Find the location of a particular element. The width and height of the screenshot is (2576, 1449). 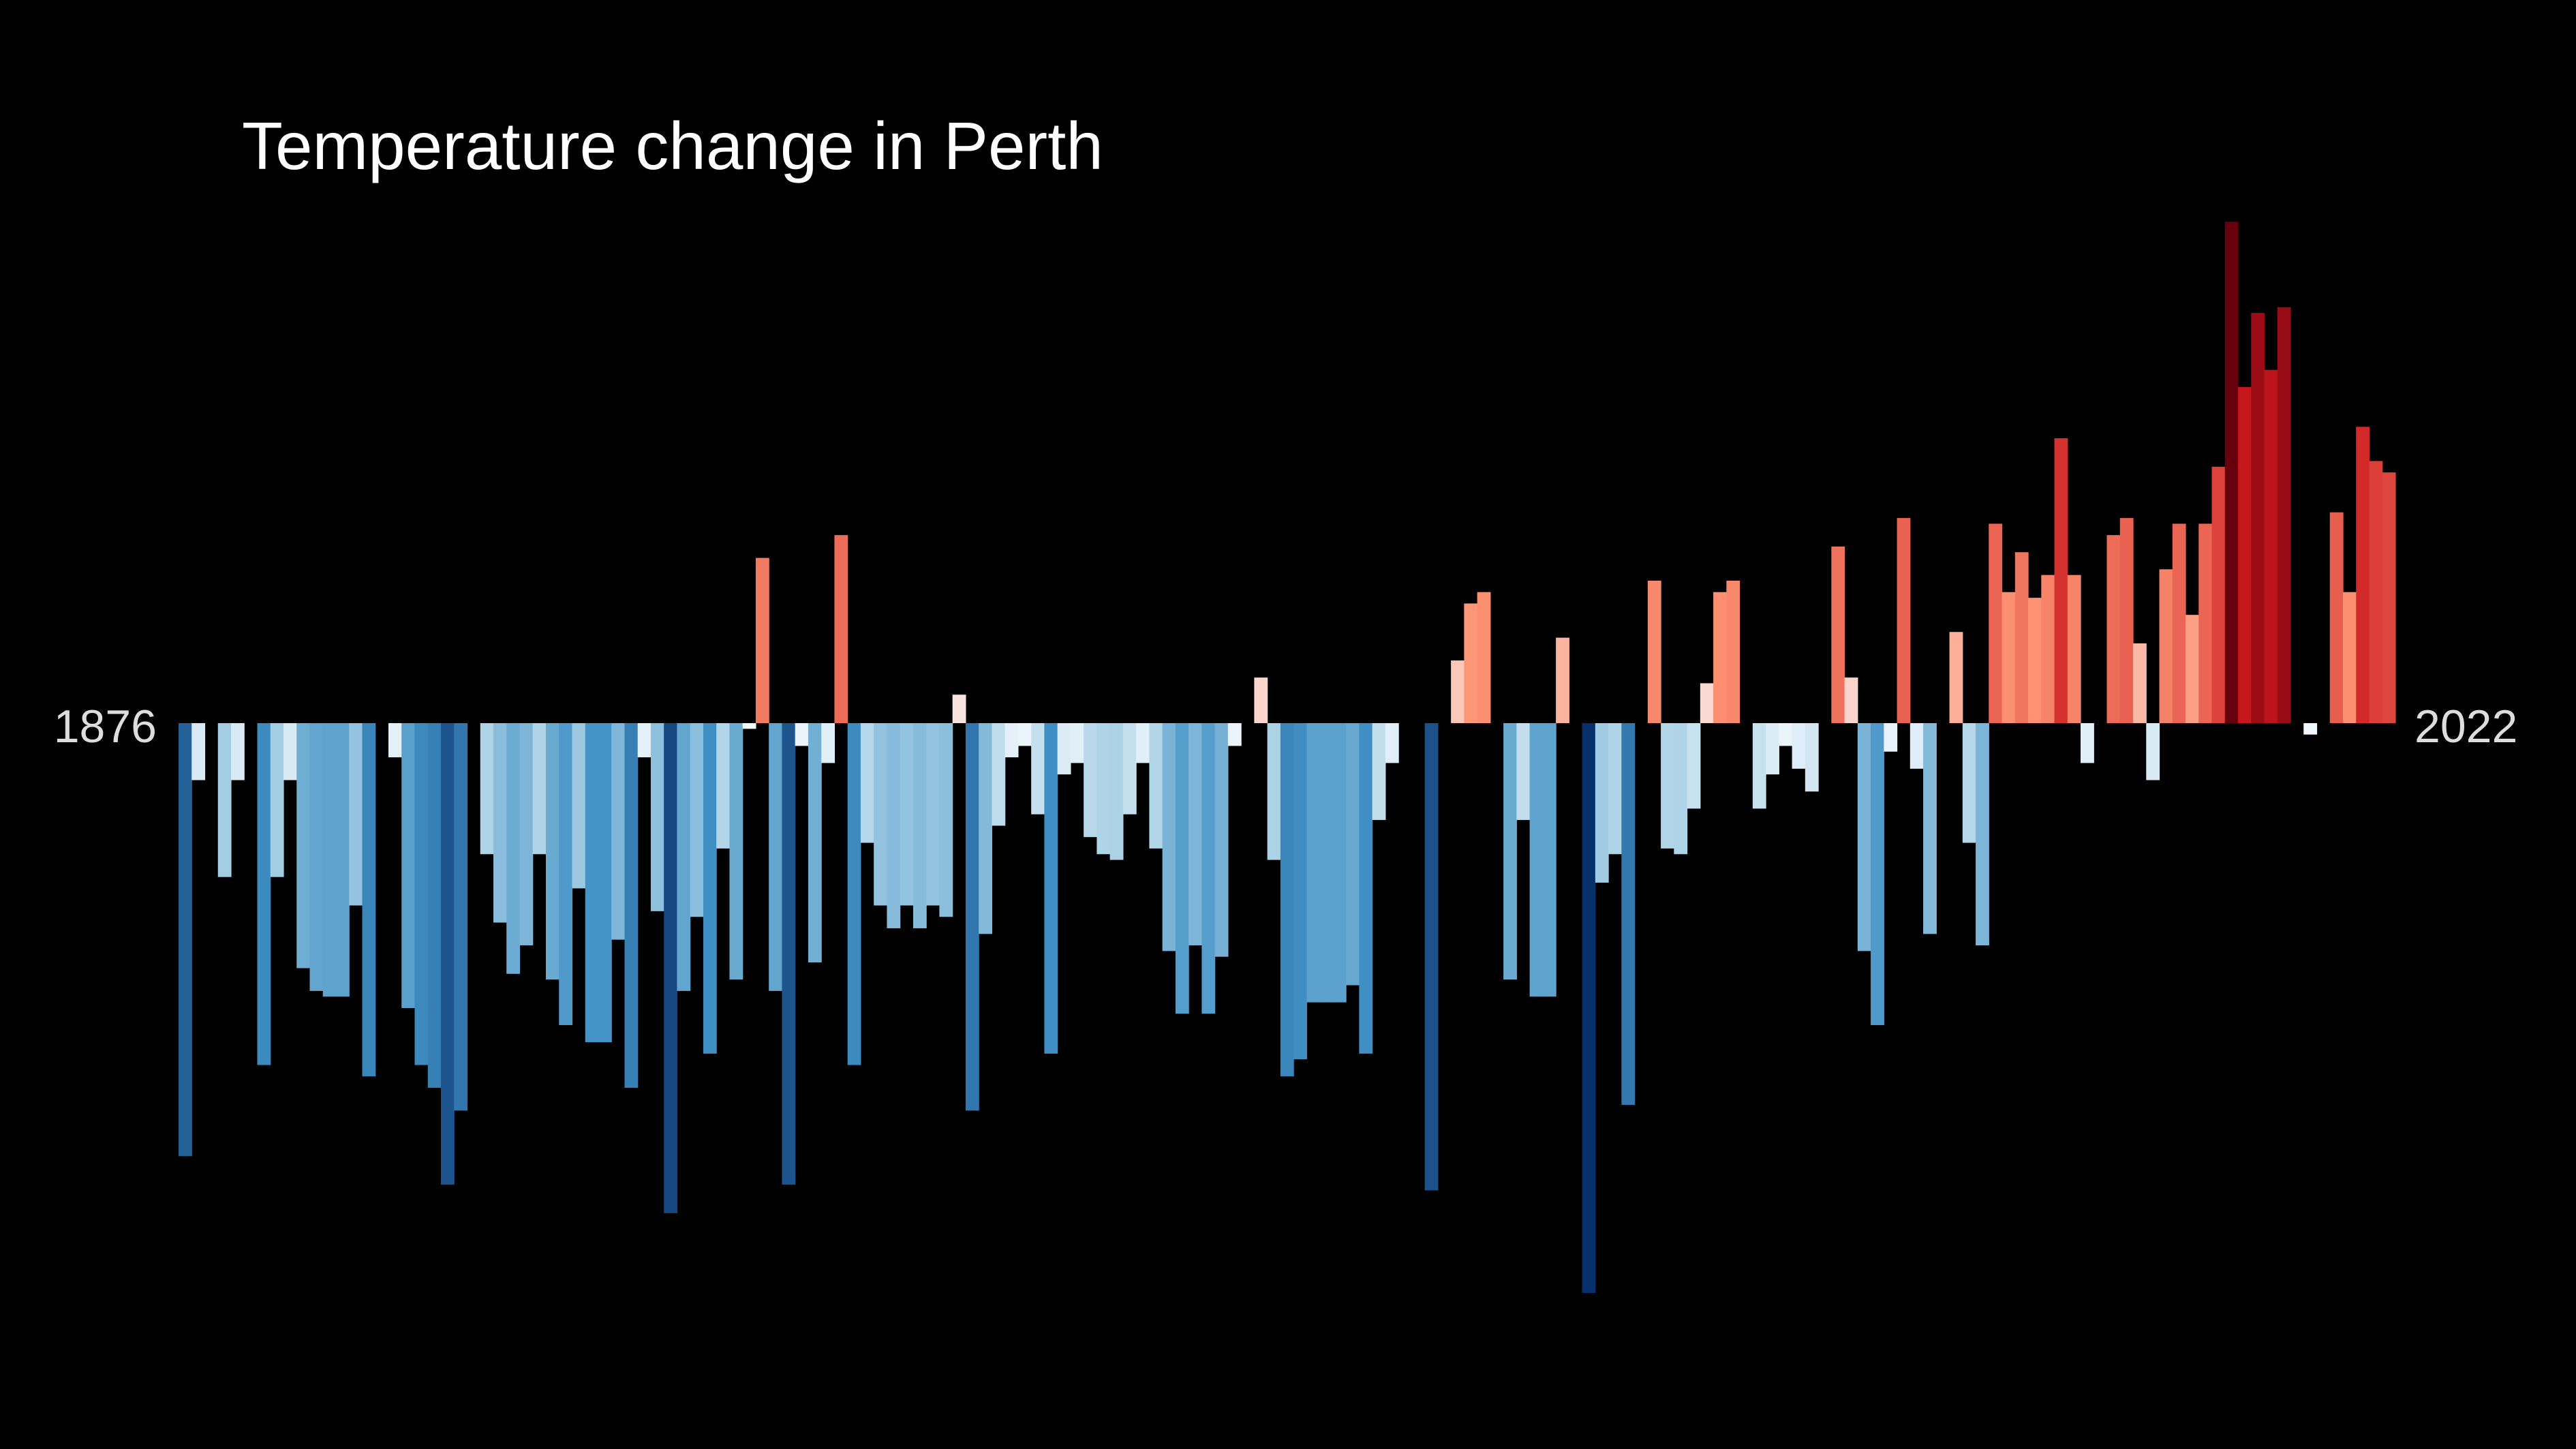

bar-1986 is located at coordinates (1628, 914).